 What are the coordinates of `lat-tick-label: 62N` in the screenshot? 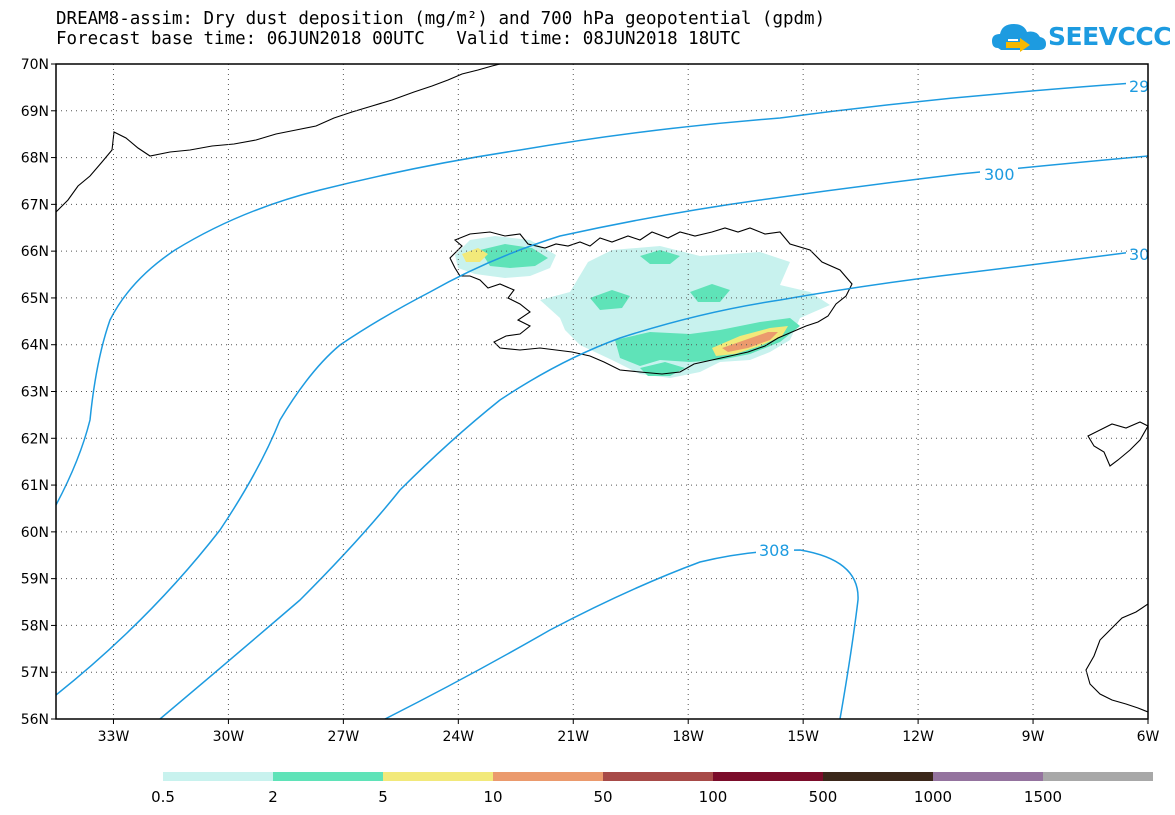 It's located at (35, 439).